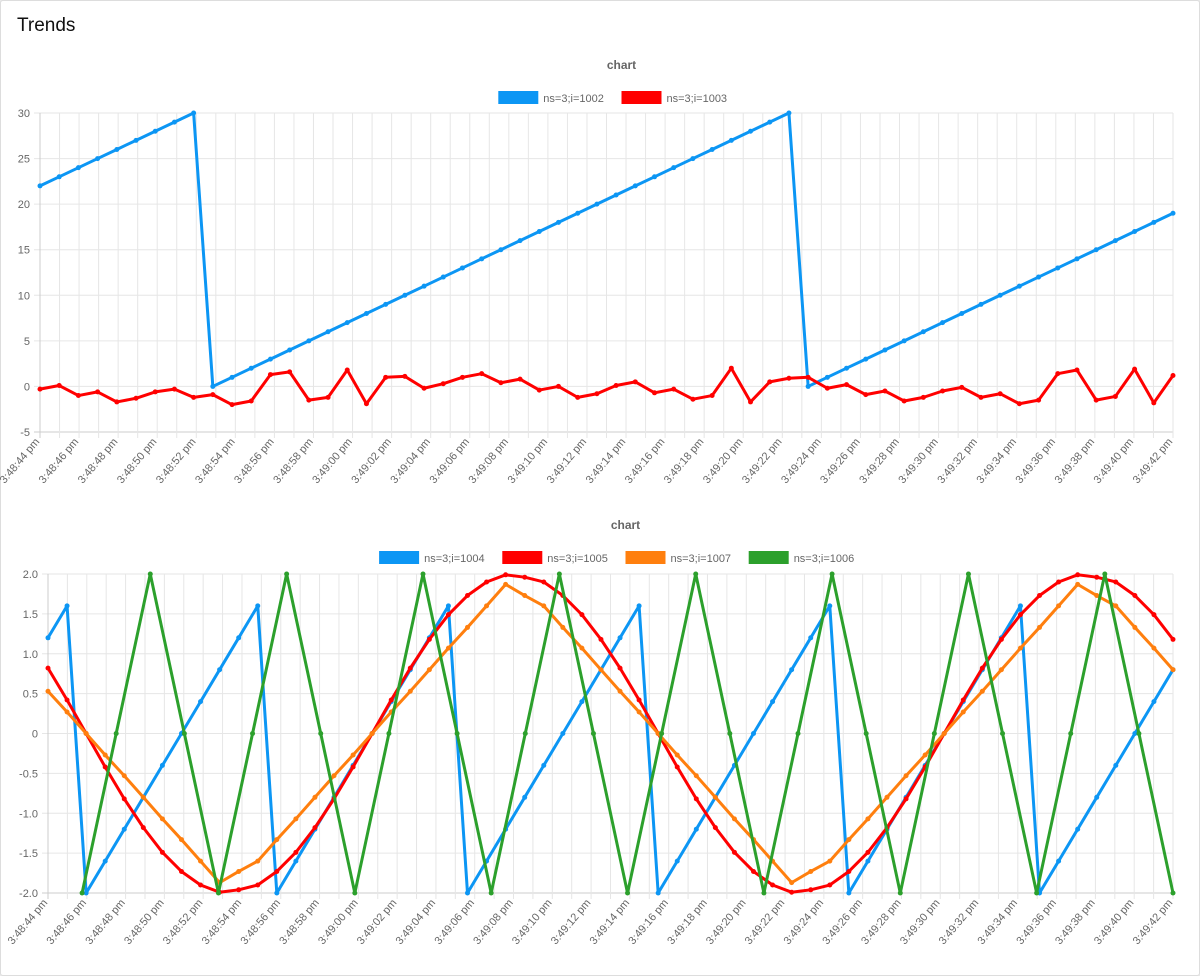  I want to click on legend-label: ns=3;i=1002, so click(573, 99).